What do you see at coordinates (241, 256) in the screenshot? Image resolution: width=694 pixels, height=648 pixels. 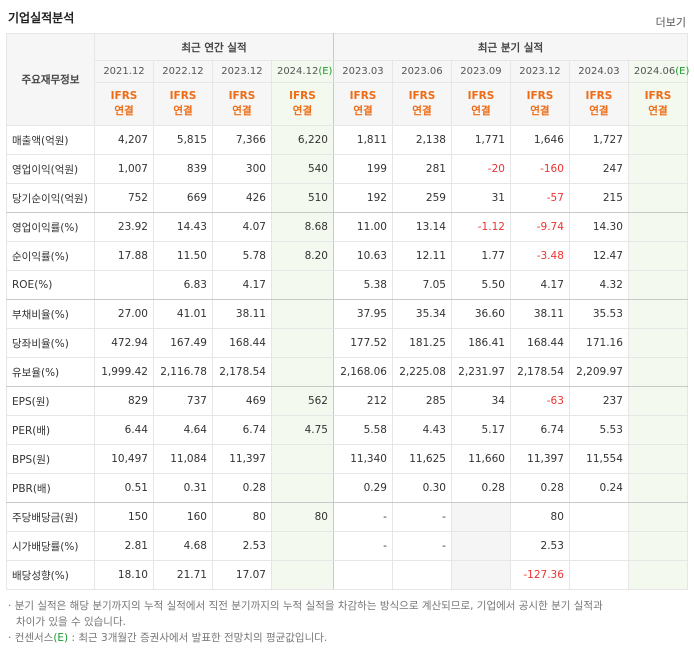 I see `value-cell: 5.78` at bounding box center [241, 256].